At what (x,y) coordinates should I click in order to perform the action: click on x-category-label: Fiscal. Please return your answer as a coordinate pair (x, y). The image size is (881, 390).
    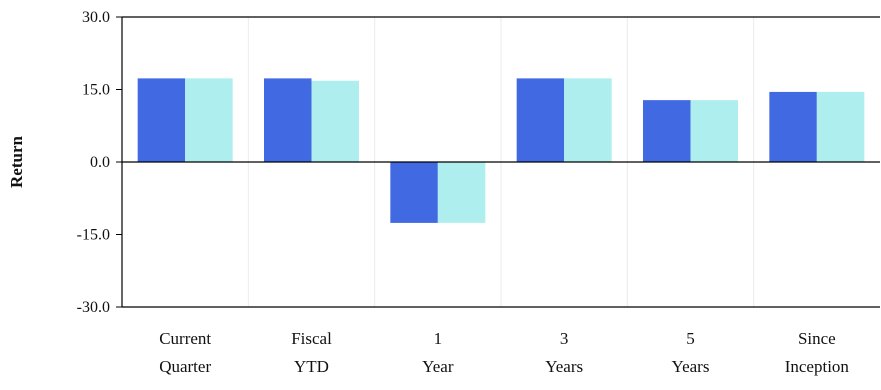
    Looking at the image, I should click on (311, 338).